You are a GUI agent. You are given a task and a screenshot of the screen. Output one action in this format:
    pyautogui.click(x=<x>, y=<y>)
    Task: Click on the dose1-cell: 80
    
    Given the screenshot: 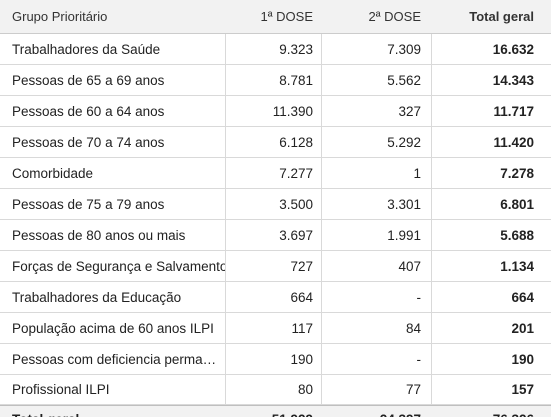 What is the action you would take?
    pyautogui.click(x=274, y=389)
    